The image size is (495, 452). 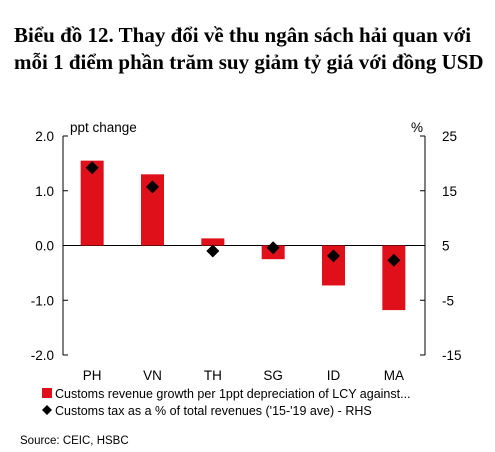 What do you see at coordinates (92, 375) in the screenshot?
I see `x-tick-label-ph: PH` at bounding box center [92, 375].